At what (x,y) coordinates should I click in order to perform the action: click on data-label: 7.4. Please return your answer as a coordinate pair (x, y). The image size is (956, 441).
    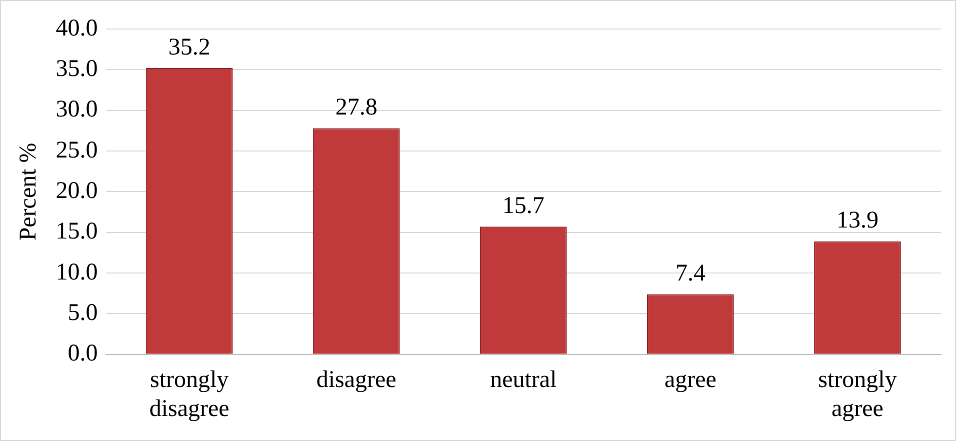
    Looking at the image, I should click on (690, 273).